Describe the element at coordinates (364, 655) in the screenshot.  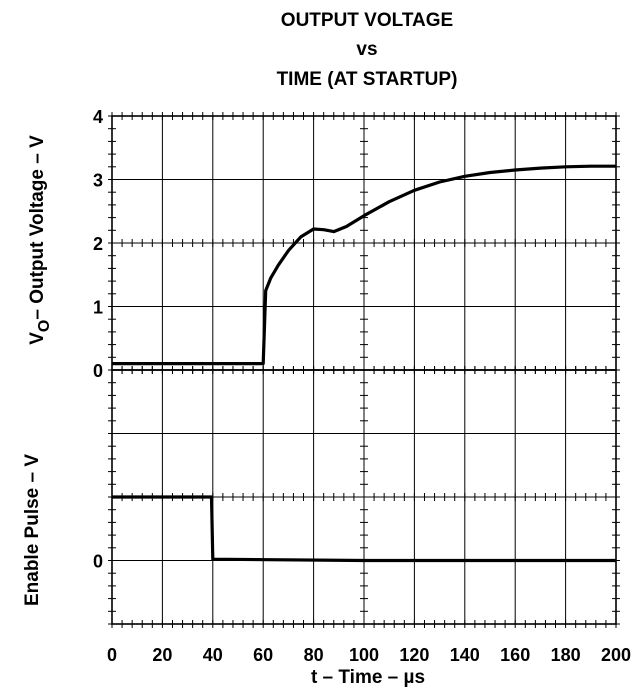
I see `x-tick-label: 100` at that location.